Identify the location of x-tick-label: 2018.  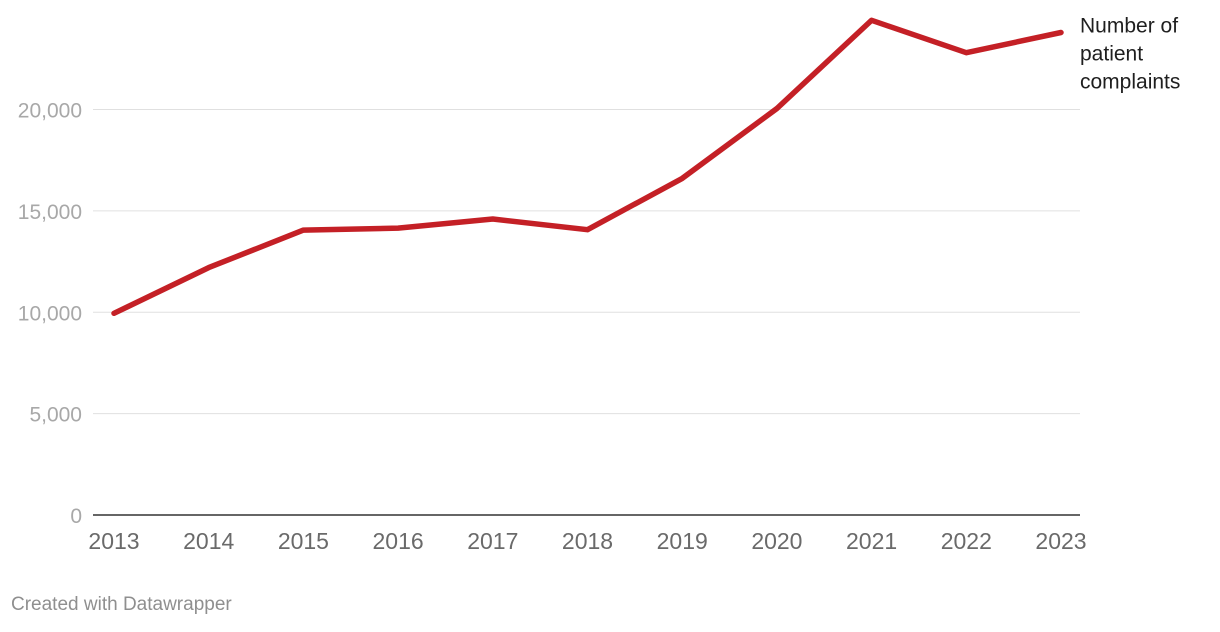
(587, 541).